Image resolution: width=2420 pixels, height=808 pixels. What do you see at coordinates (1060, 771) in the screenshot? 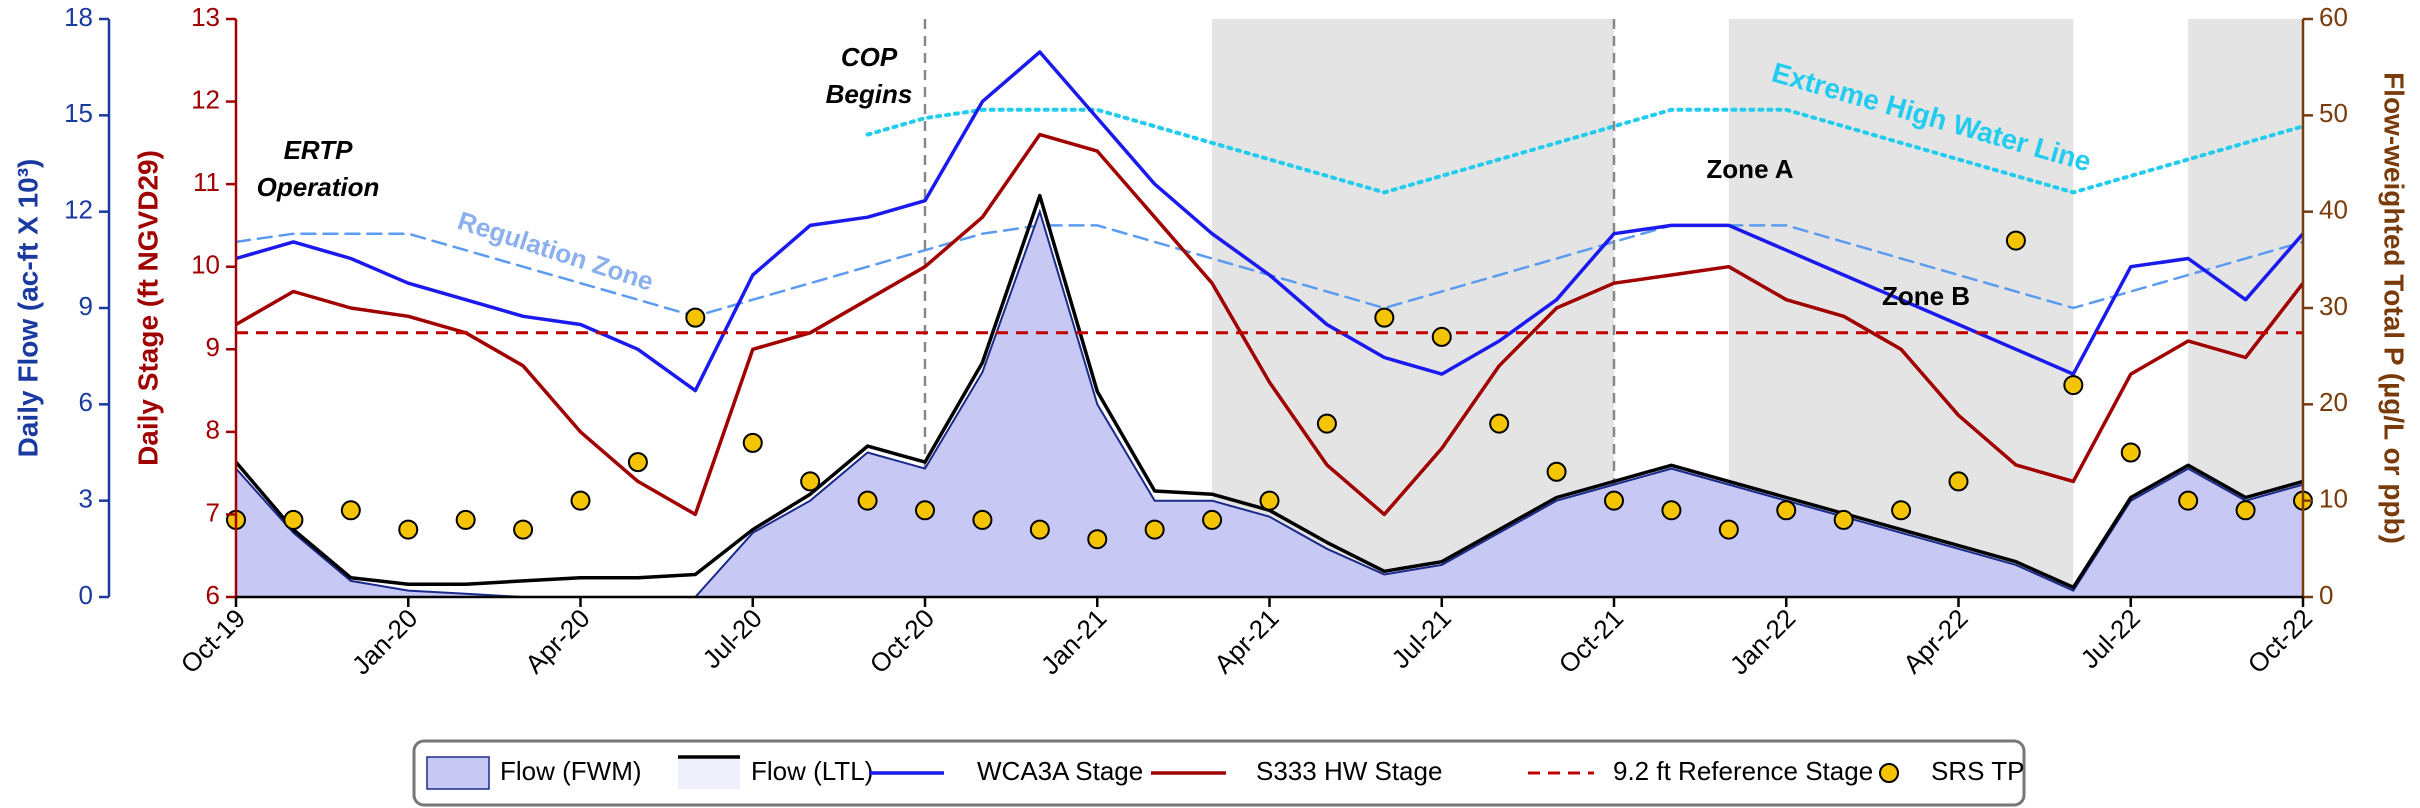
I see `legend-label: WCA3A Stage` at bounding box center [1060, 771].